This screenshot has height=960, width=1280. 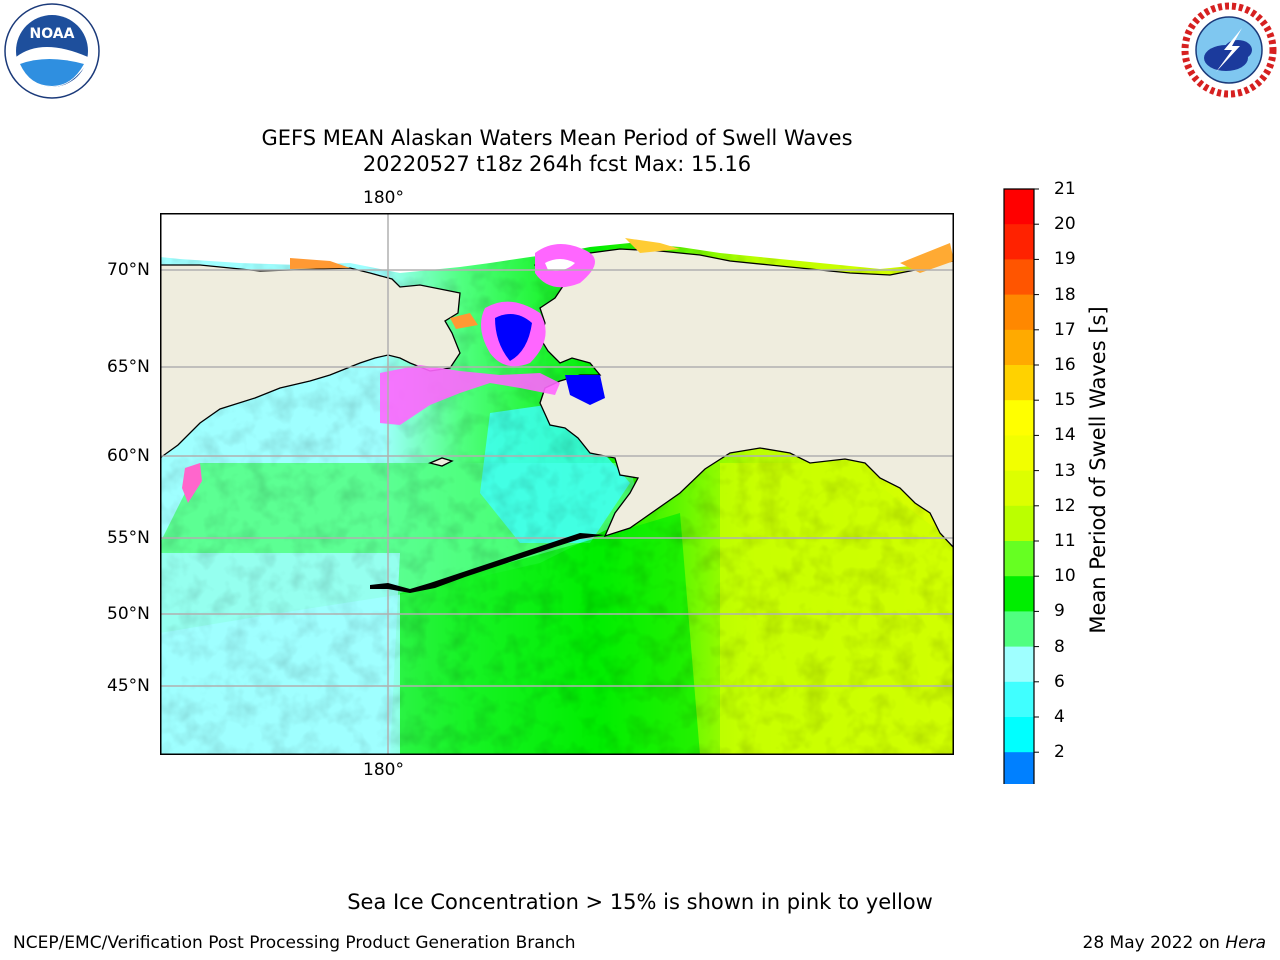 I want to click on lat-label-50: 50°N, so click(x=128, y=614).